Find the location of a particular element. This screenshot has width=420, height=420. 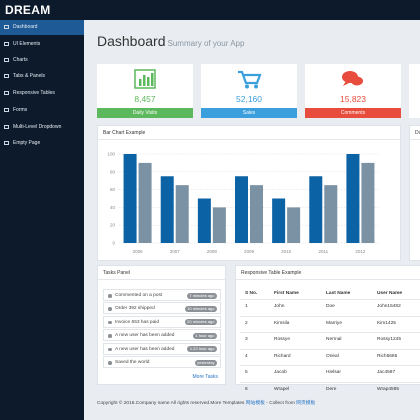

table-cell: Jac4587 is located at coordinates (386, 373).